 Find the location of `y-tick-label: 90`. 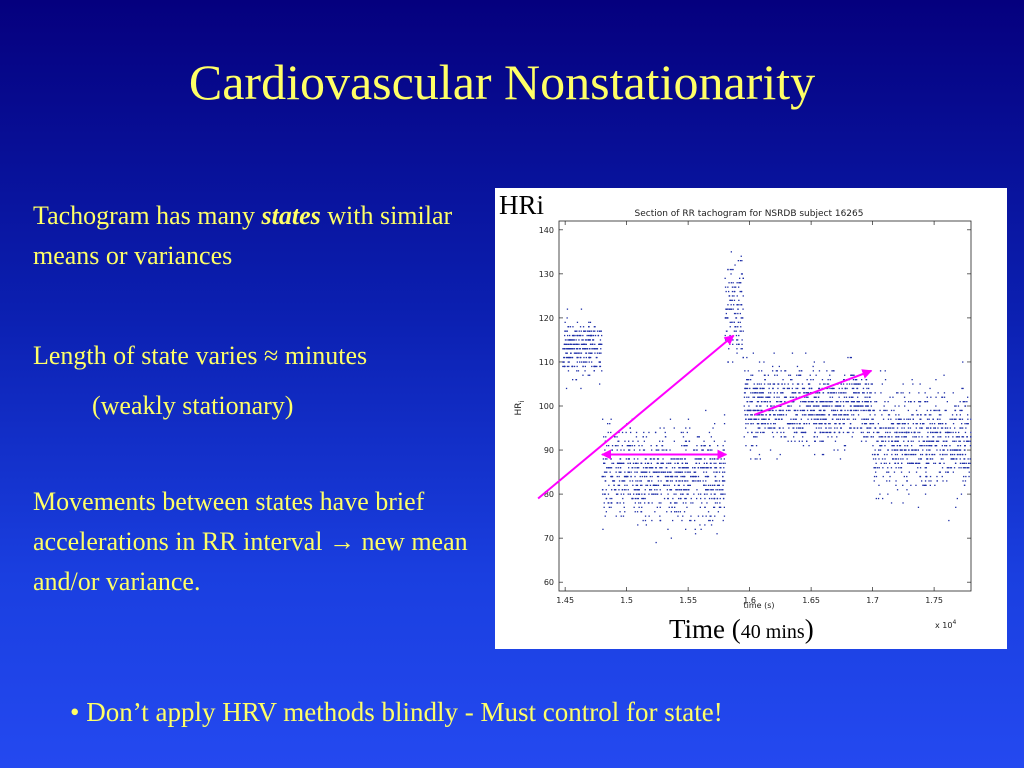

y-tick-label: 90 is located at coordinates (549, 450).